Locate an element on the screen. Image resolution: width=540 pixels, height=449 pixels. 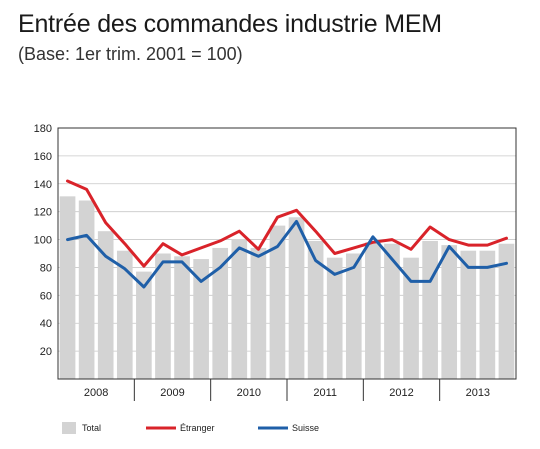
legend-layer: Total Étranger Suisse is located at coordinates (190, 428).